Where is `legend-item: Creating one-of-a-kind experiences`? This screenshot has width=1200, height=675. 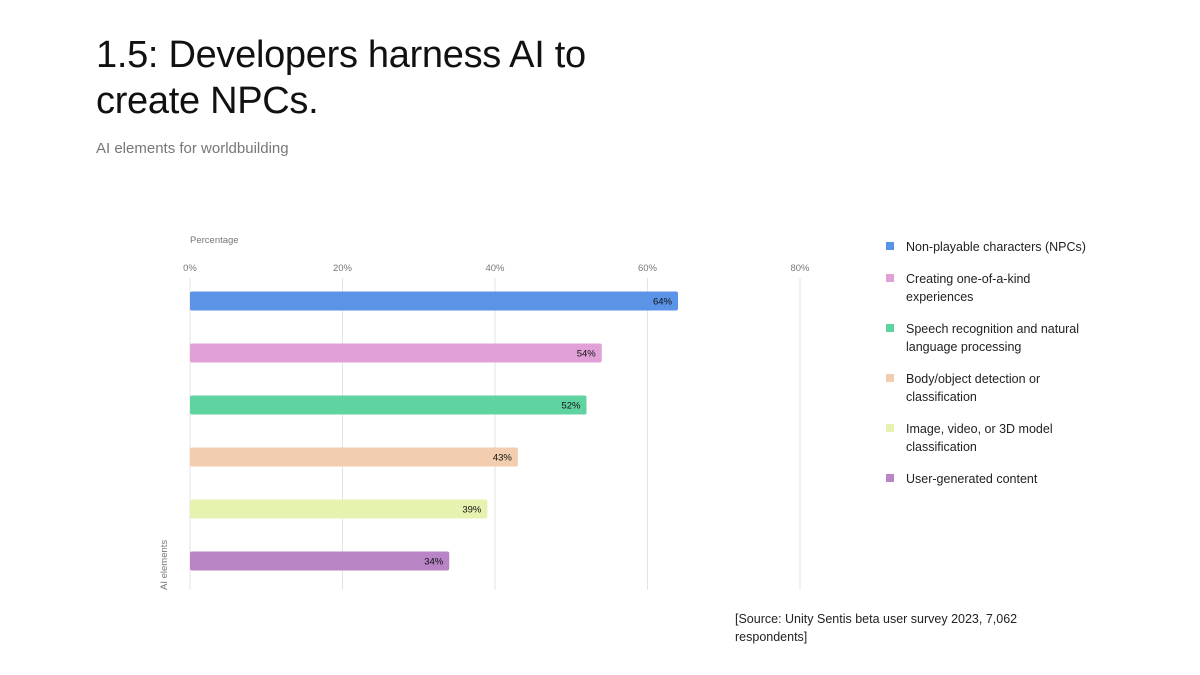
legend-item: Creating one-of-a-kind experiences is located at coordinates (986, 288).